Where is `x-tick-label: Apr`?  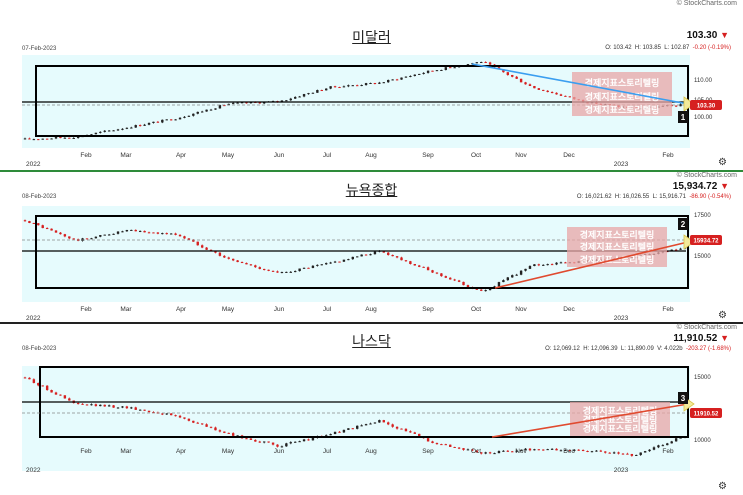 x-tick-label: Apr is located at coordinates (181, 309).